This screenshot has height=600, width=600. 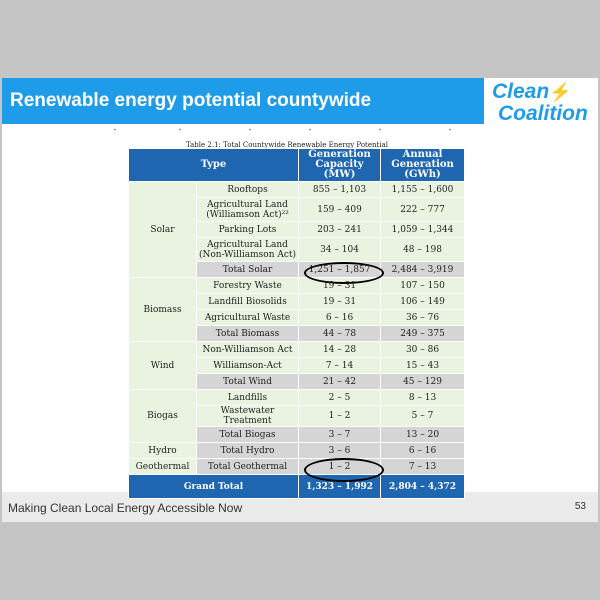 What do you see at coordinates (423, 189) in the screenshot?
I see `generation-cell: 1,155 – 1,600` at bounding box center [423, 189].